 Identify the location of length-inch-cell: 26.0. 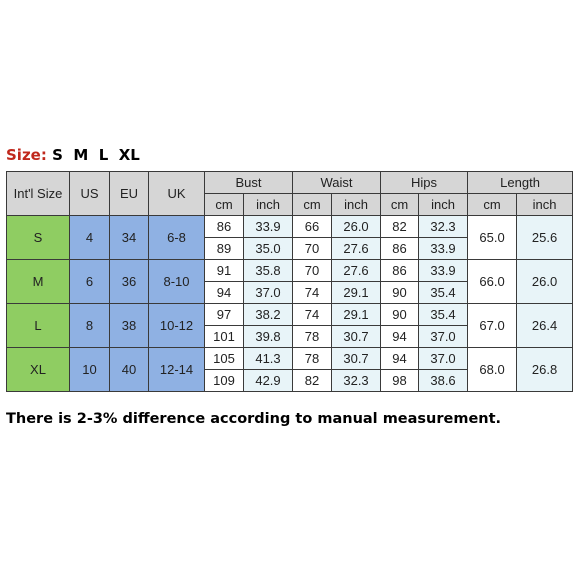
(545, 281).